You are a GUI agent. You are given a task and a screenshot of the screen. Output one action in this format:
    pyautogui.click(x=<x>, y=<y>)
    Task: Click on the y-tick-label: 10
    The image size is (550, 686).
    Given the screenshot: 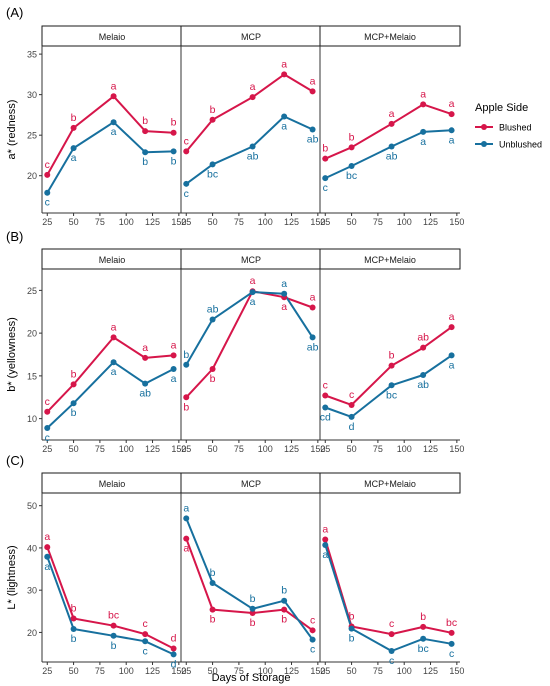 What is the action you would take?
    pyautogui.click(x=32, y=419)
    